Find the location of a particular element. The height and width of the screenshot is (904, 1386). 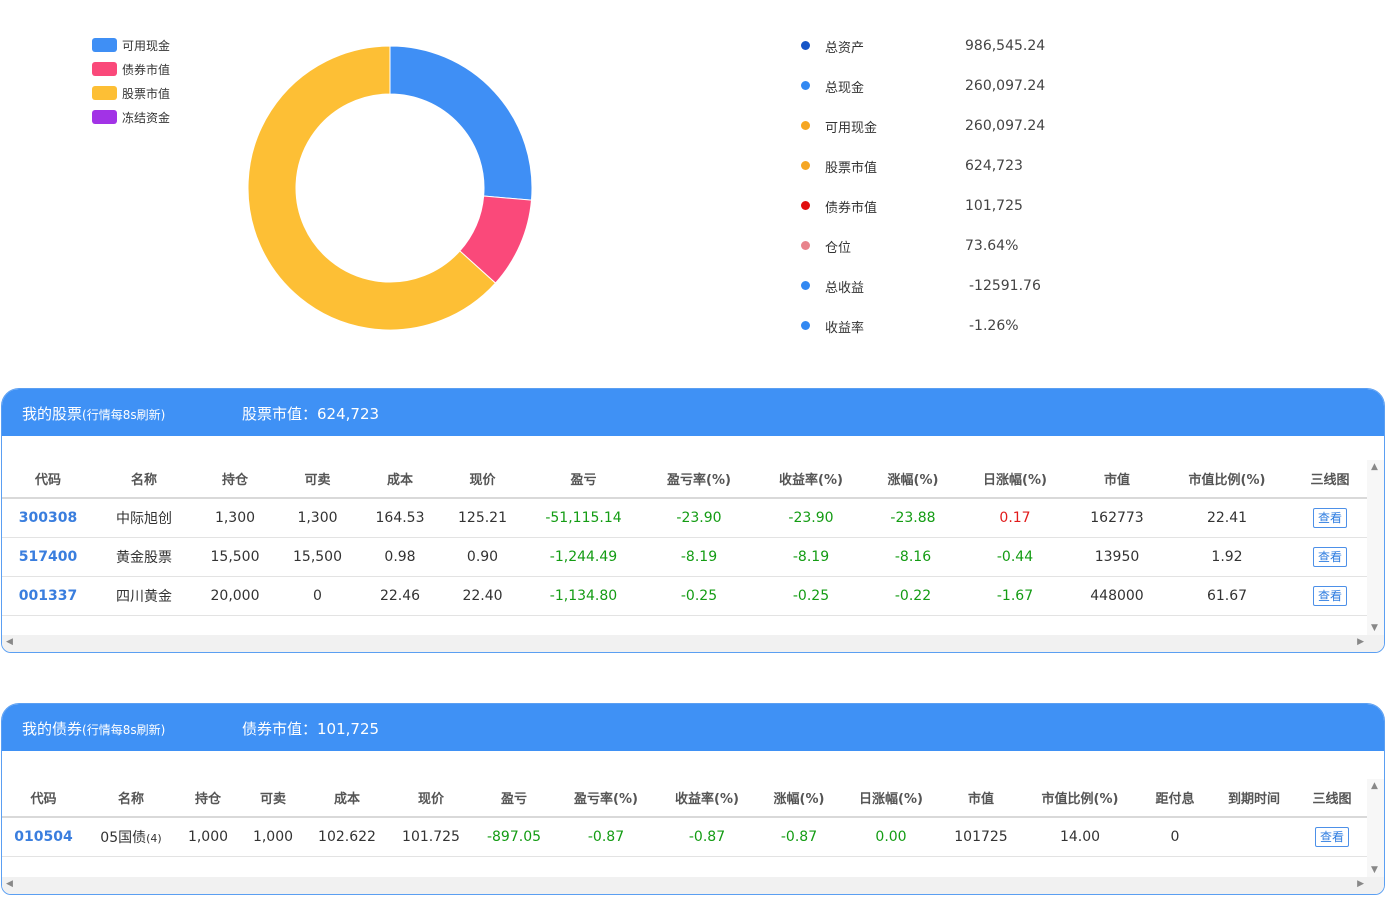

bond-code-link: 010504 is located at coordinates (43, 837).